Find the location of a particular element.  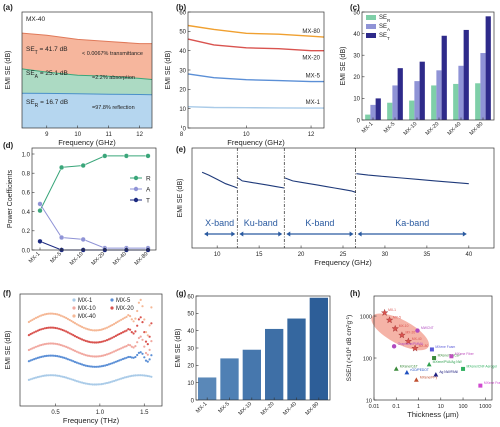

x-tick-label: 10 is located at coordinates (77, 135).